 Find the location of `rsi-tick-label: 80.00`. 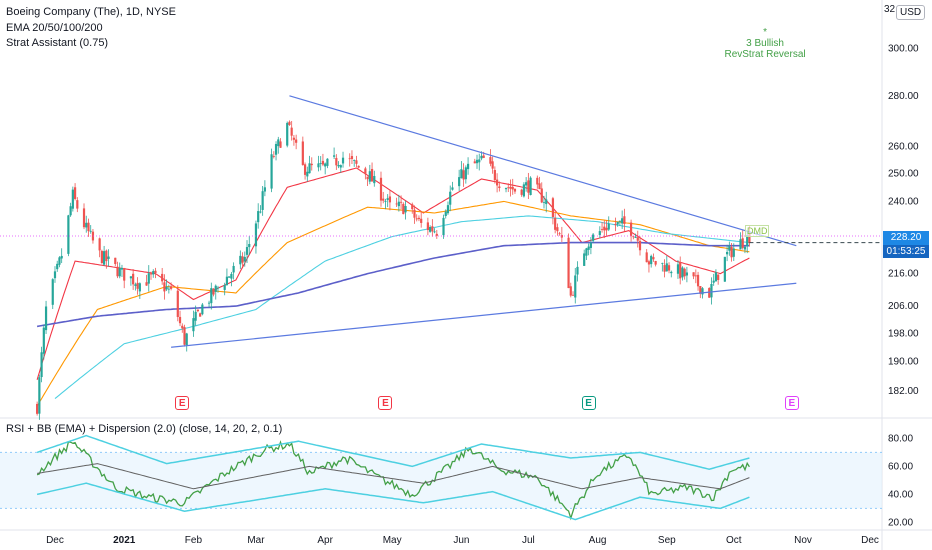

rsi-tick-label: 80.00 is located at coordinates (900, 438).